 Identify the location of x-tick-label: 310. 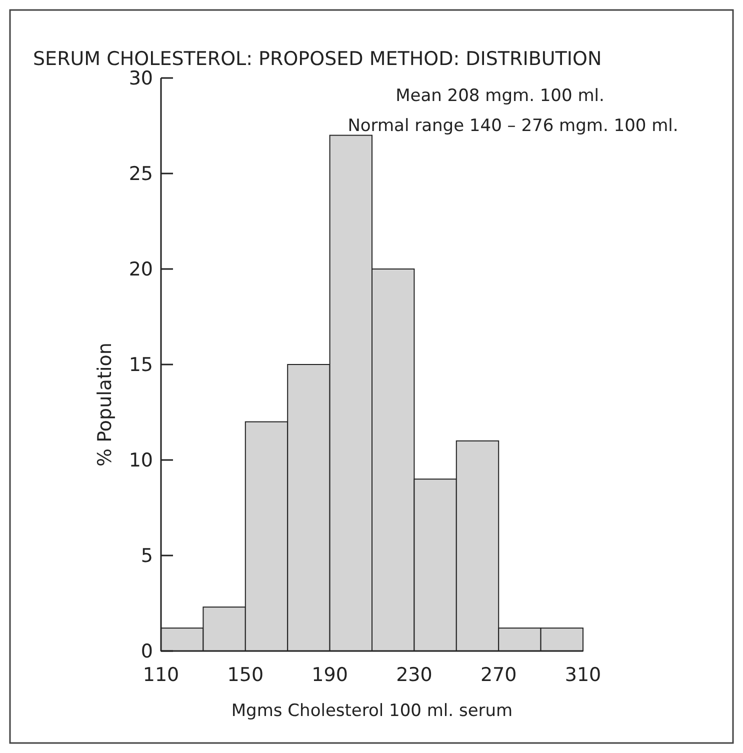
(583, 675).